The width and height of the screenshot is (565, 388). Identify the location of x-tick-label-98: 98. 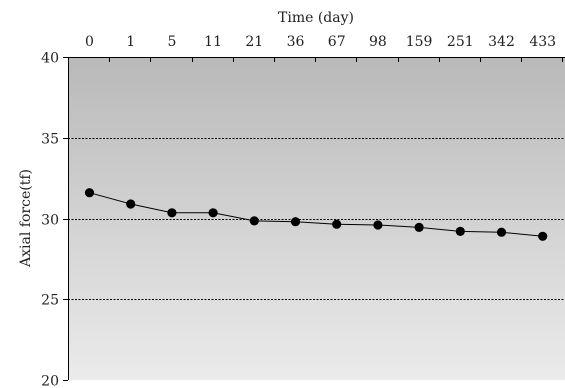
(378, 42).